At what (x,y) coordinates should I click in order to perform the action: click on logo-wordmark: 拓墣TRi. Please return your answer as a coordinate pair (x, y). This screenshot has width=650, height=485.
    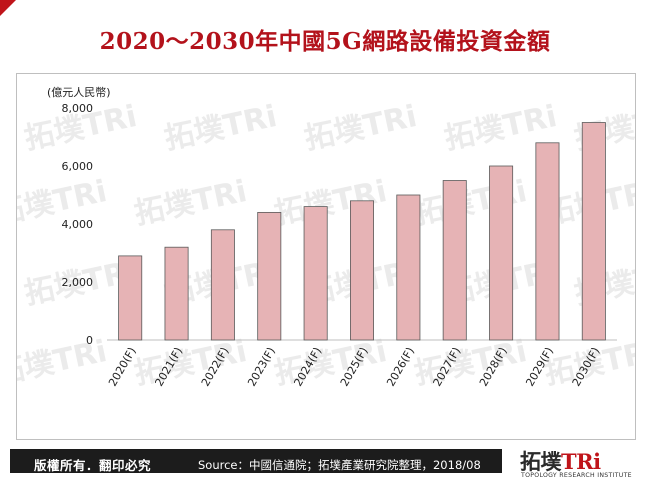
    Looking at the image, I should click on (560, 461).